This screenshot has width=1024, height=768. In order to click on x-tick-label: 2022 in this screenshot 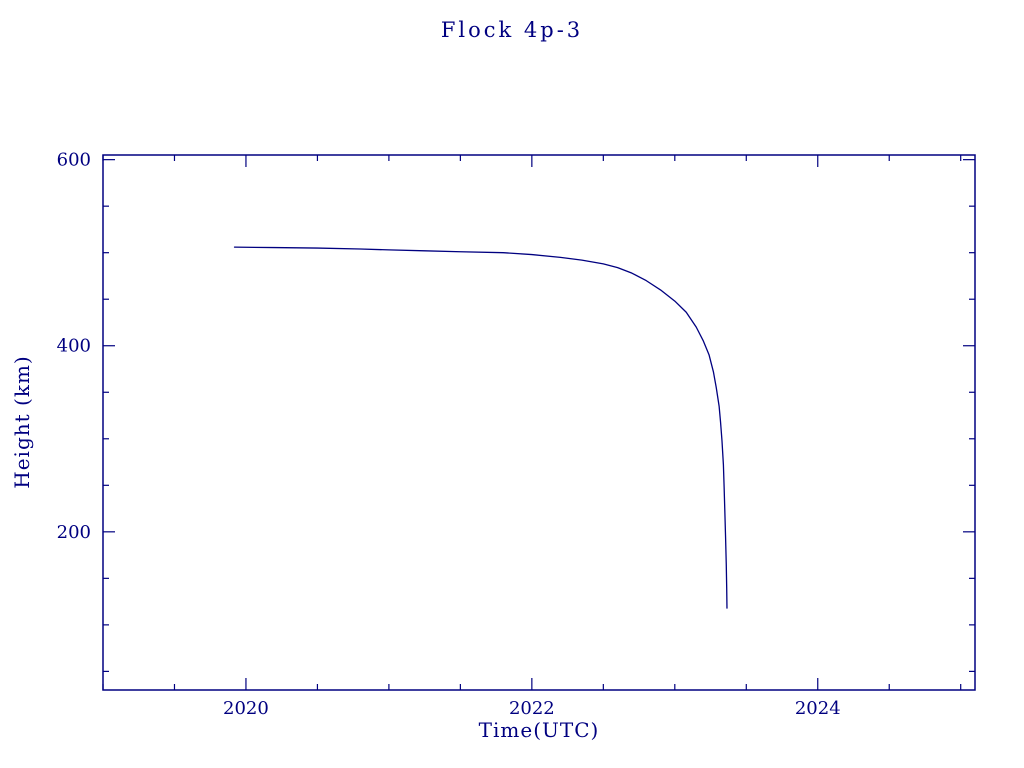, I will do `click(532, 708)`.